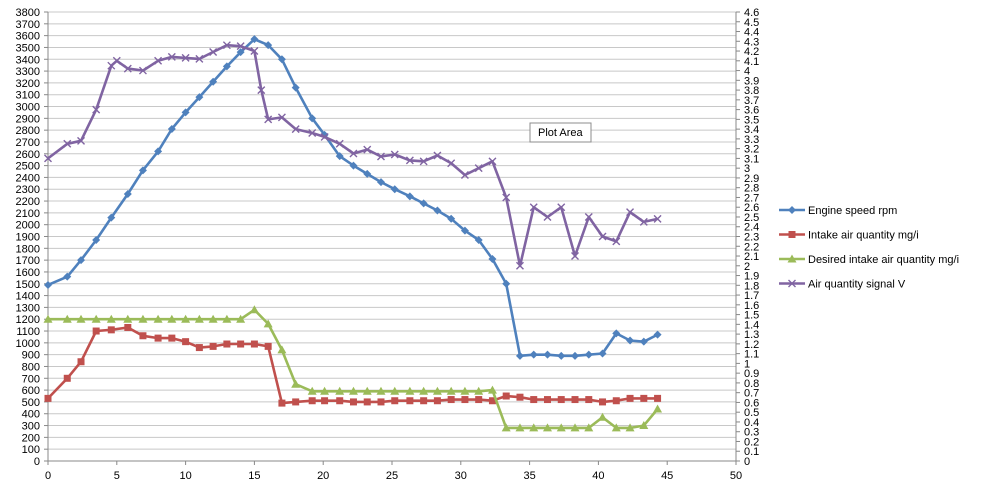  I want to click on right-tick-label: 1.9, so click(751, 277).